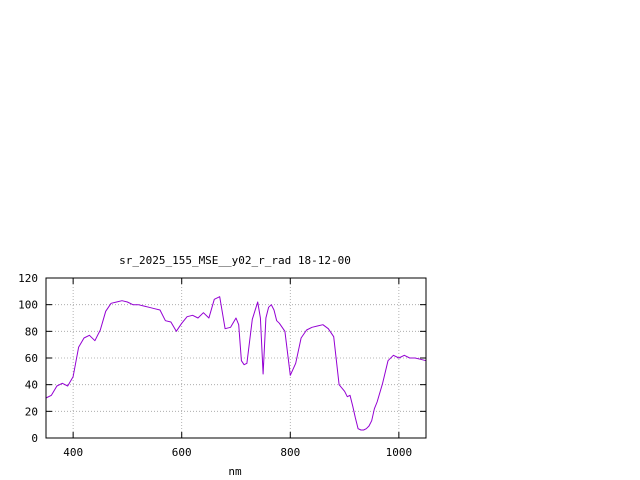  I want to click on x-tick-label: 600, so click(182, 452).